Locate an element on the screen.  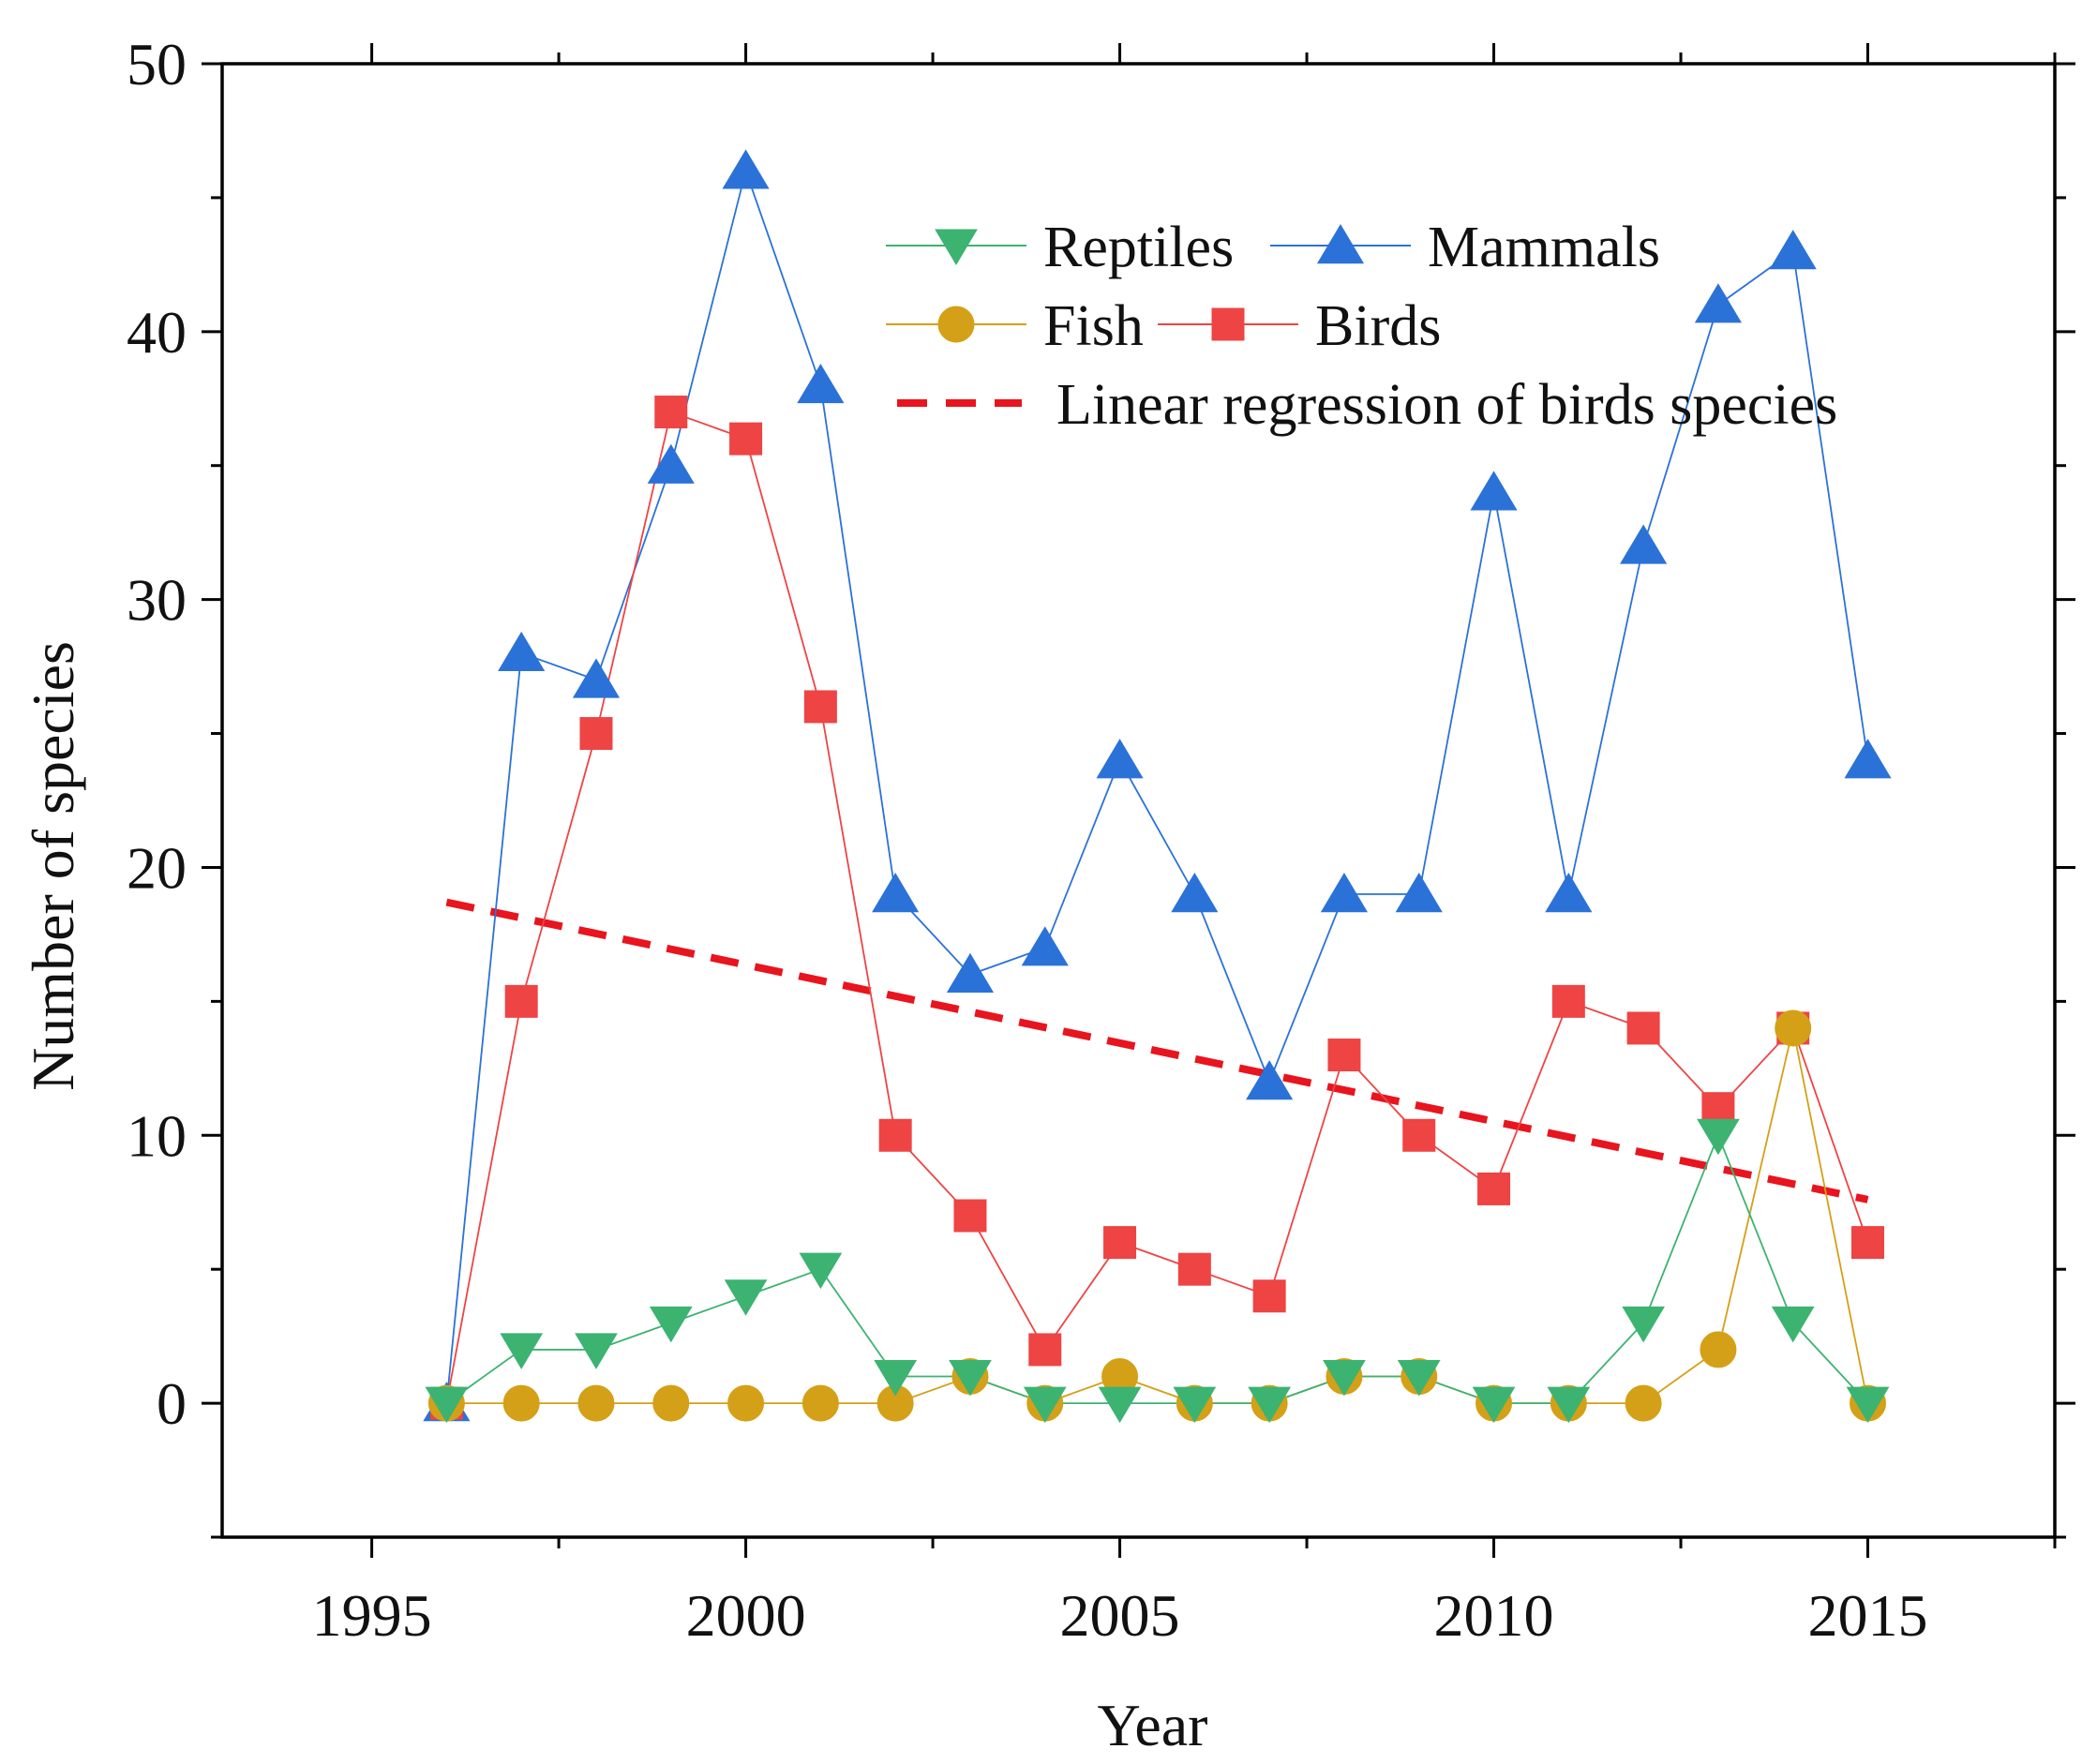
y-tick-label: 30 is located at coordinates (157, 600).